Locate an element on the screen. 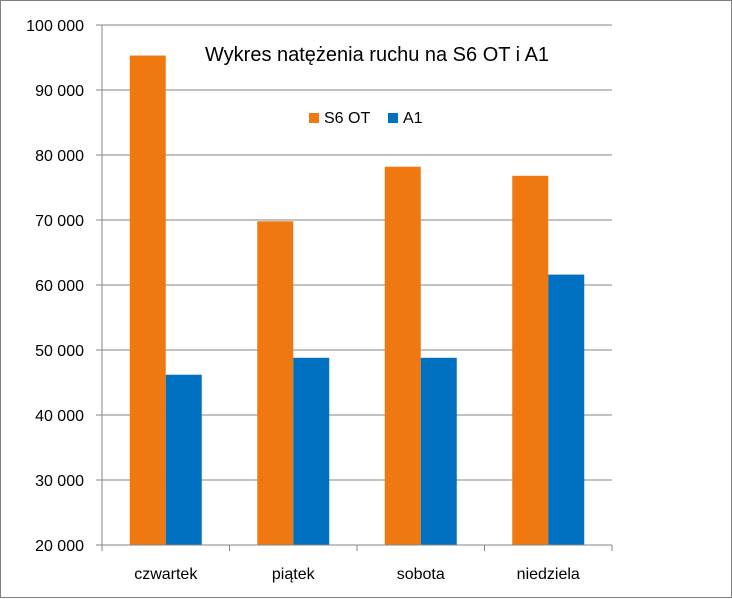 This screenshot has width=732, height=599. bar-a1-sobota is located at coordinates (438, 451).